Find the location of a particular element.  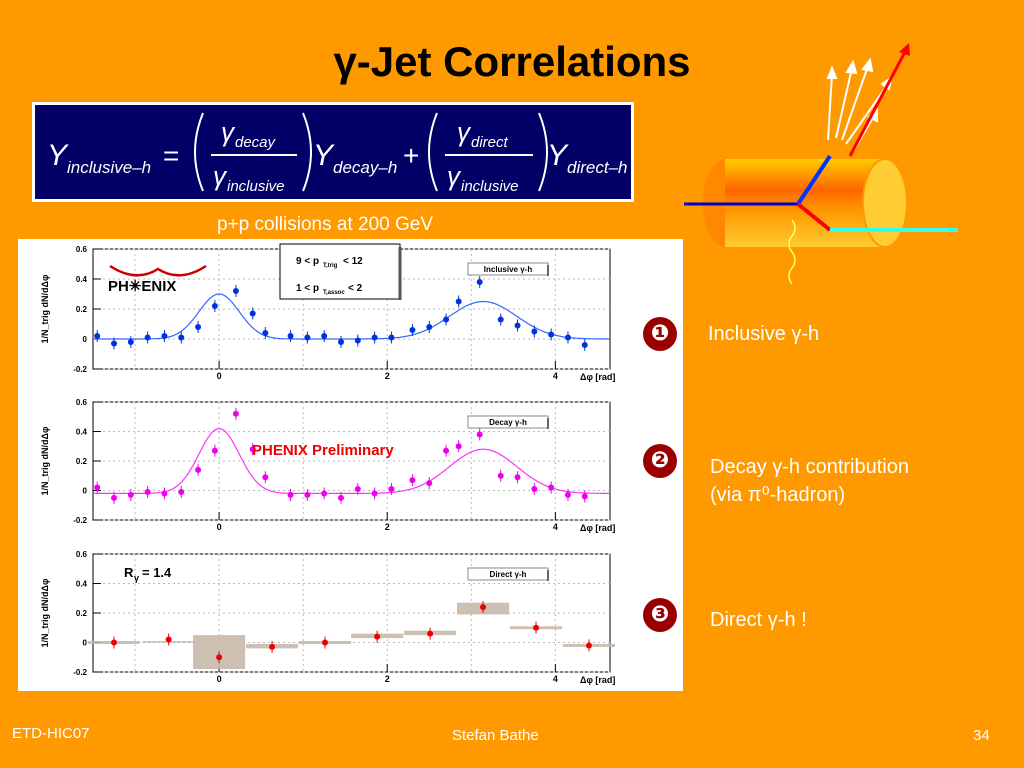

cut-line-2: 1 < p is located at coordinates (307, 288).